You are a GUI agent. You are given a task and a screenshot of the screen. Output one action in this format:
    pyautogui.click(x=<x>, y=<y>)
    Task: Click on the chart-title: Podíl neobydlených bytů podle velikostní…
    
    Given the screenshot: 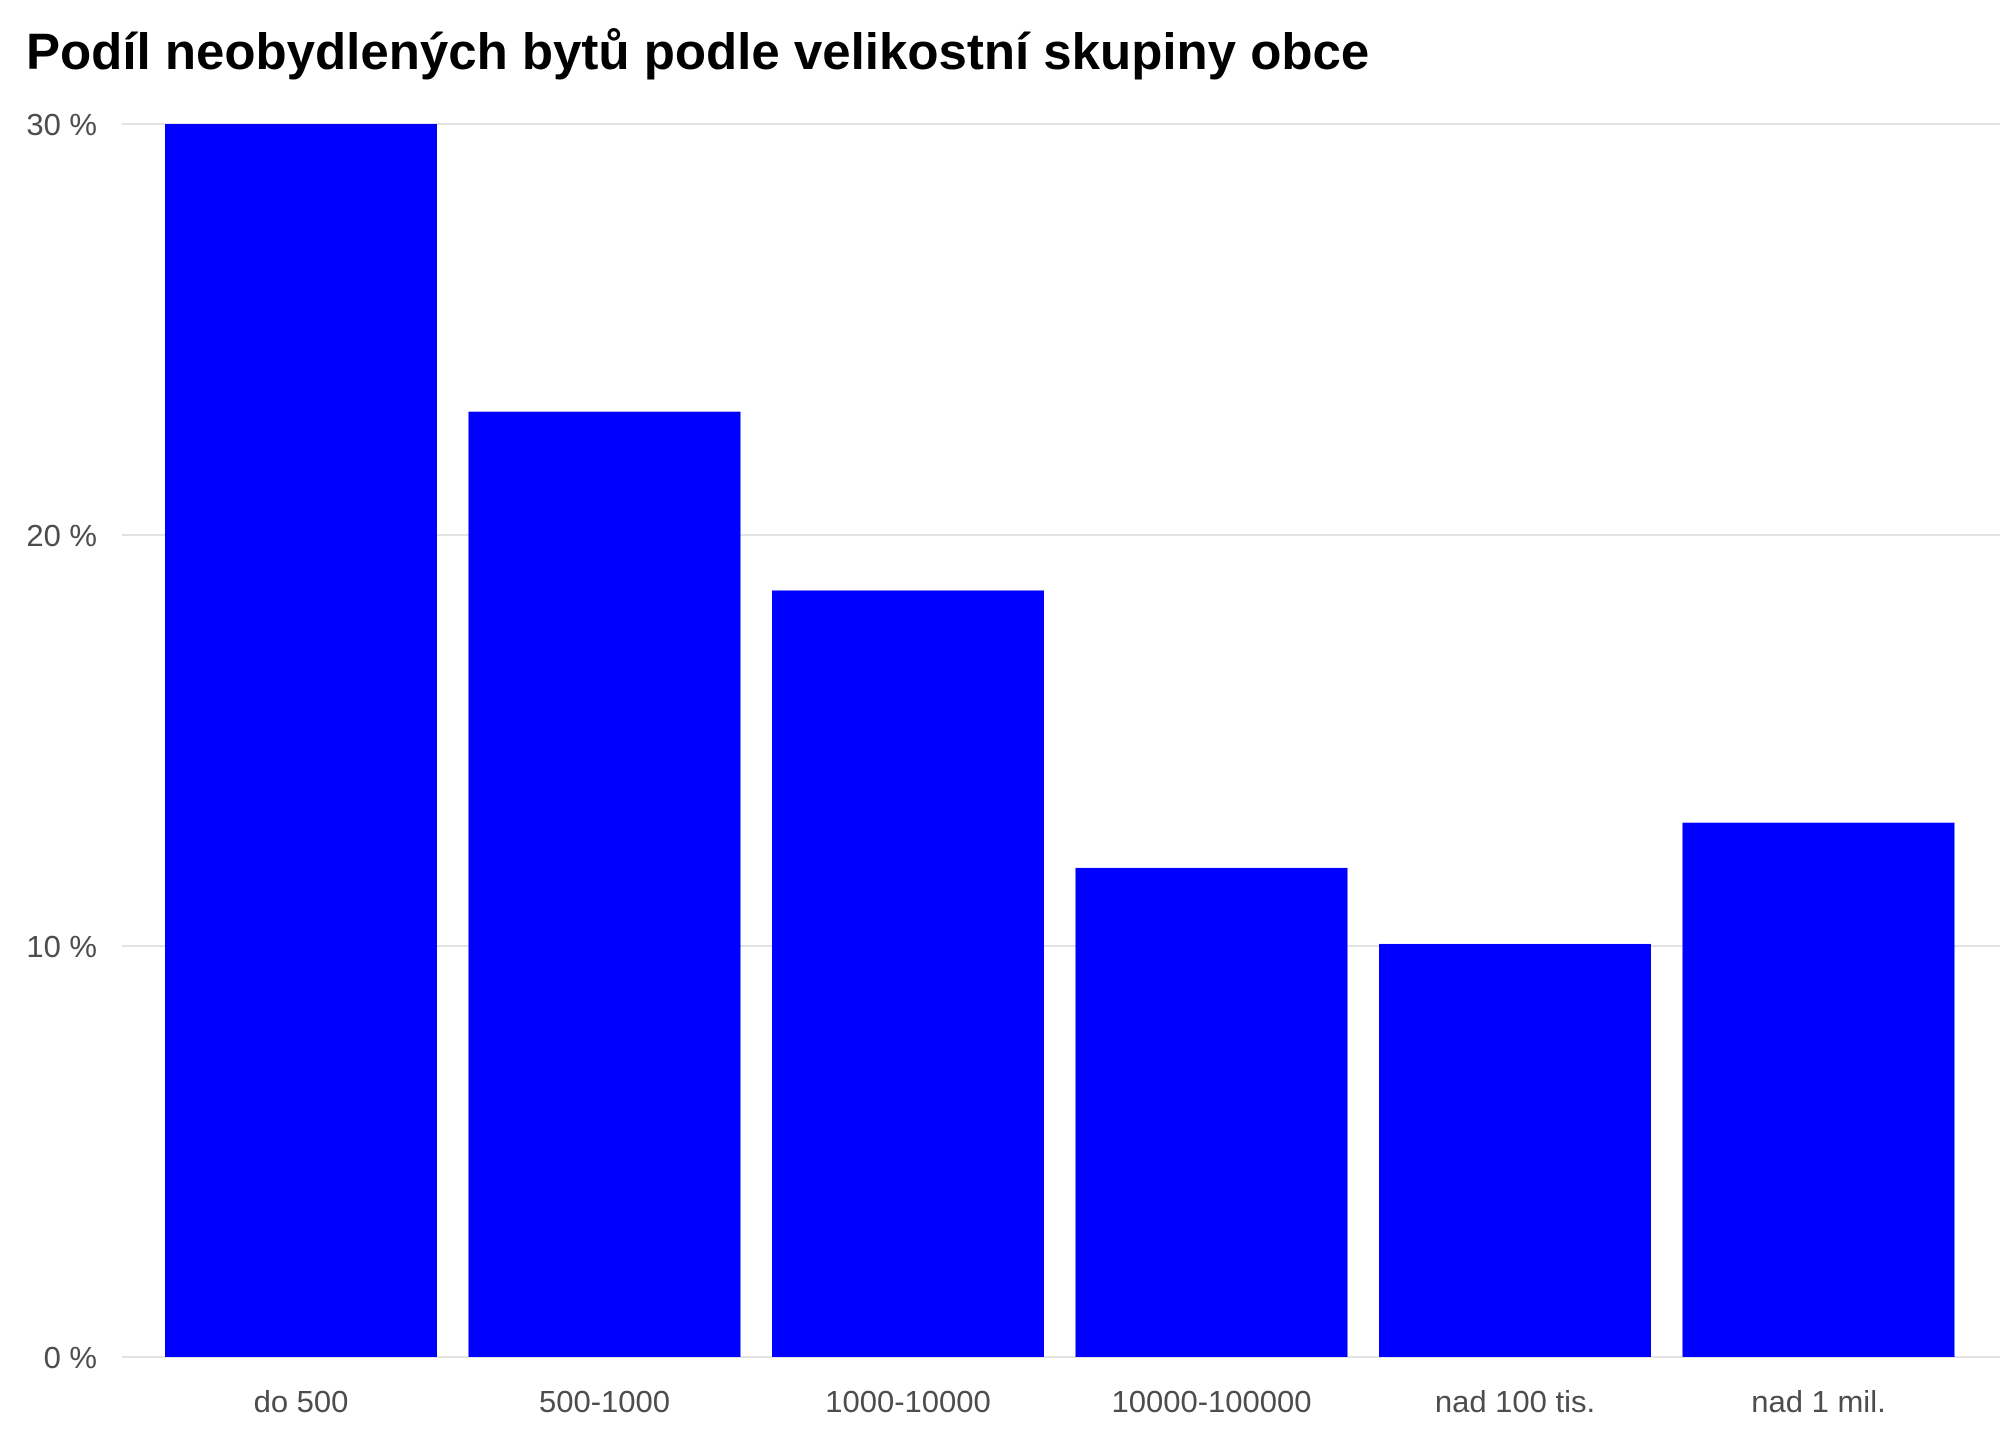 What is the action you would take?
    pyautogui.click(x=698, y=51)
    